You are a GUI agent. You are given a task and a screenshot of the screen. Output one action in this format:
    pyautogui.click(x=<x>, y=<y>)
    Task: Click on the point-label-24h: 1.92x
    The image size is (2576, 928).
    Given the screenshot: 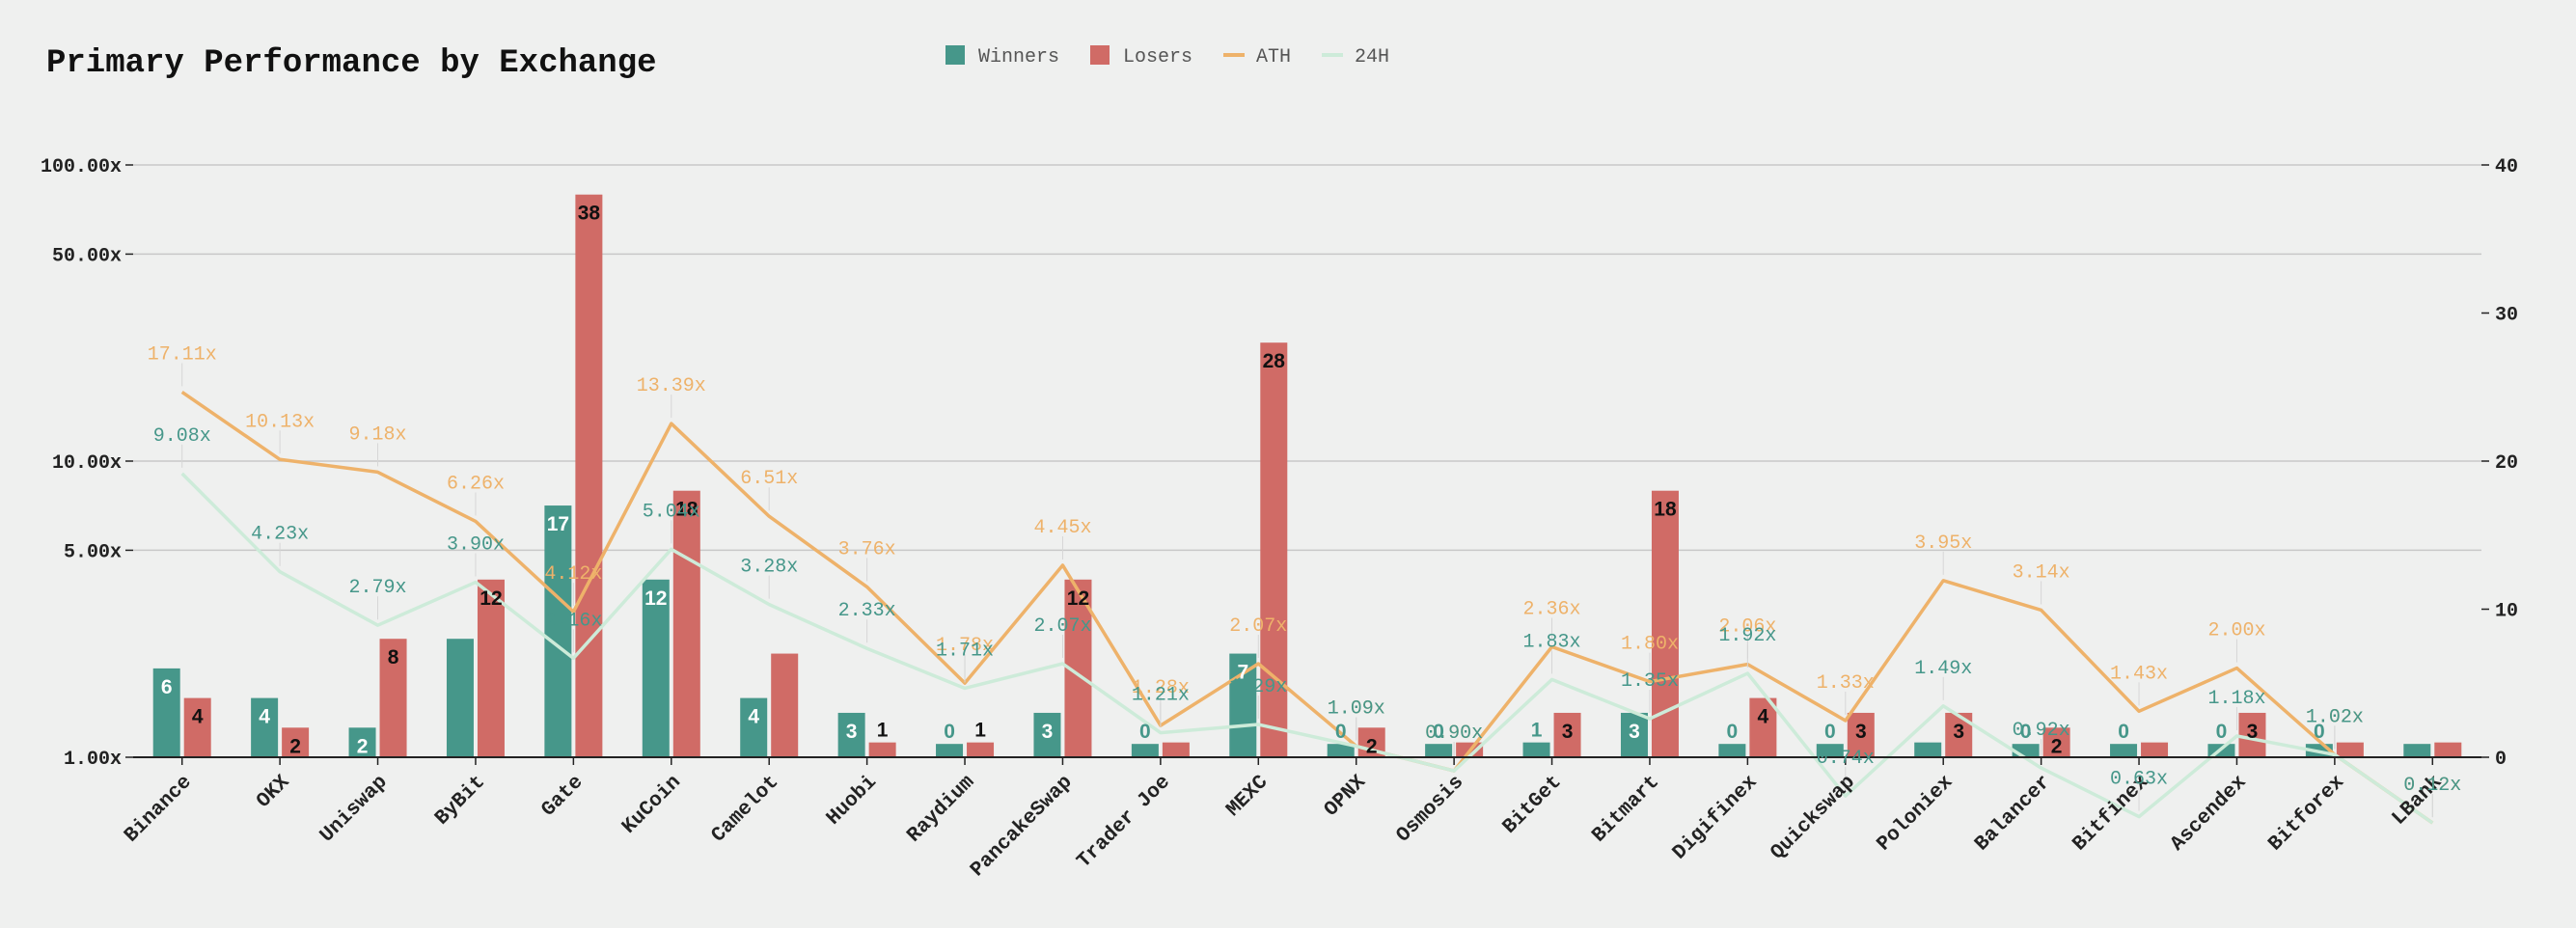 What is the action you would take?
    pyautogui.click(x=1747, y=636)
    